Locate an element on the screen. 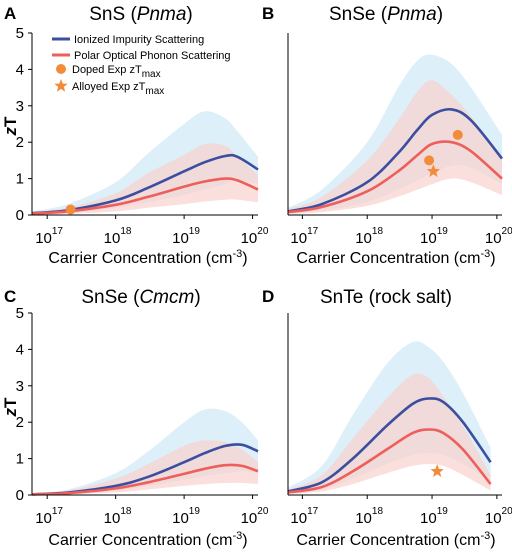 This screenshot has height=553, width=512. panel-a-title: SnS (Pnma) is located at coordinates (141, 14).